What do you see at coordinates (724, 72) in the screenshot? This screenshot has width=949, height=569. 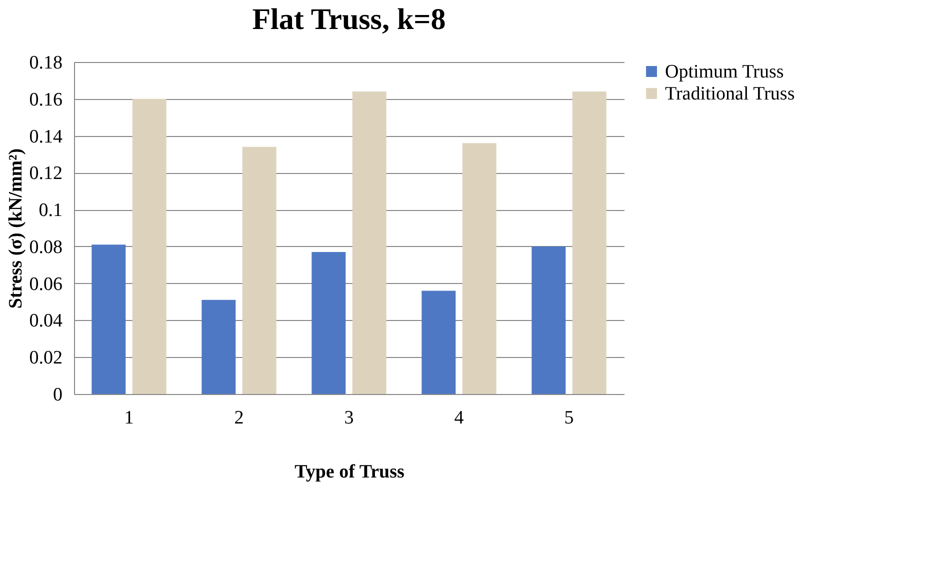 I see `legend-label: Optimum Truss` at bounding box center [724, 72].